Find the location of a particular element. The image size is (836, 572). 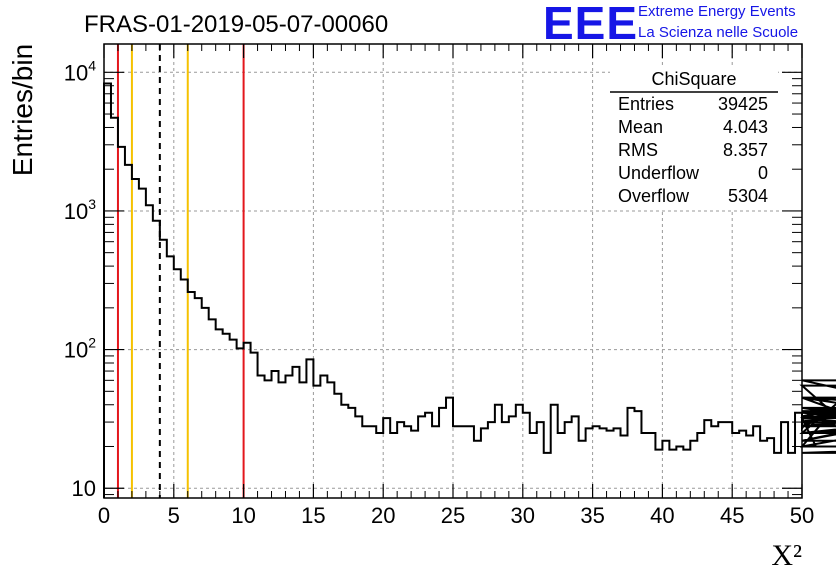

y-axis-label: Entries/bin is located at coordinates (22, 110).